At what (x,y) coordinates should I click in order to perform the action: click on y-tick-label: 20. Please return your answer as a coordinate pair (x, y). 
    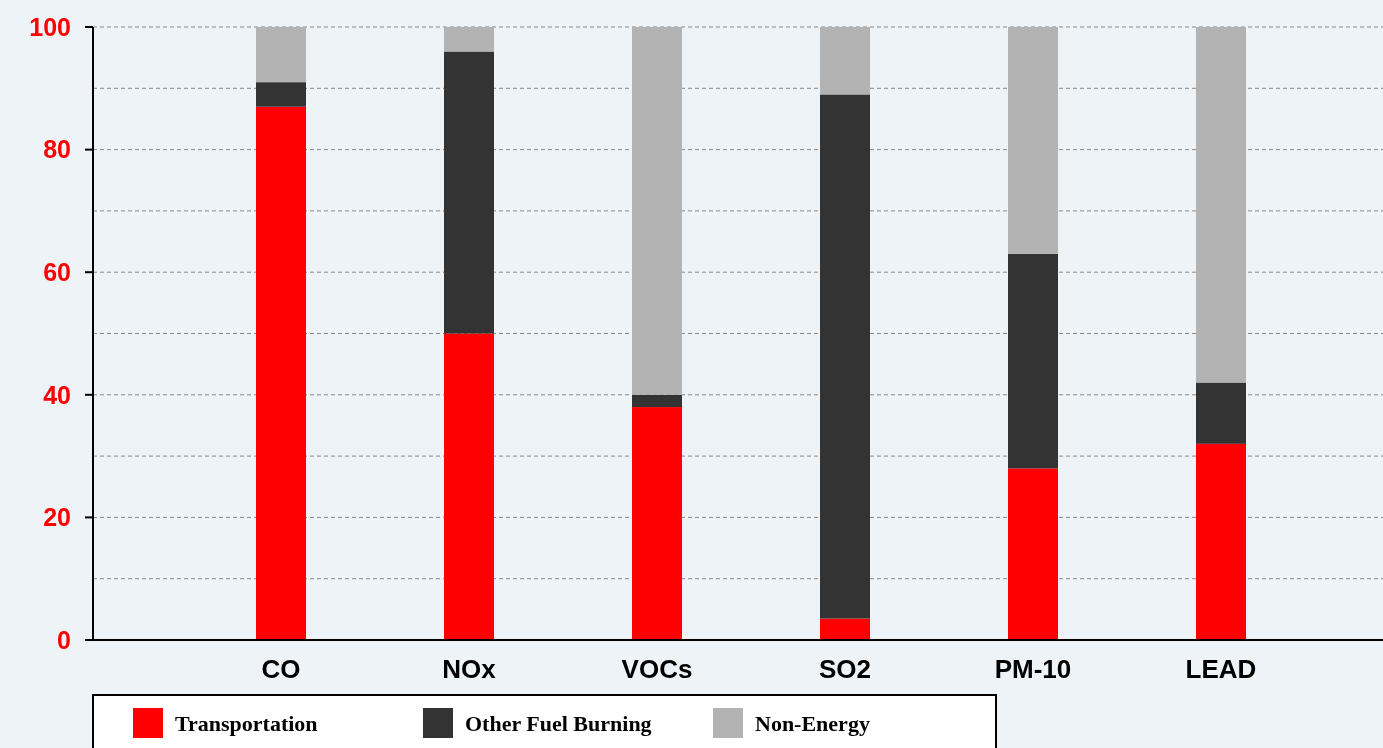
    Looking at the image, I should click on (57, 517).